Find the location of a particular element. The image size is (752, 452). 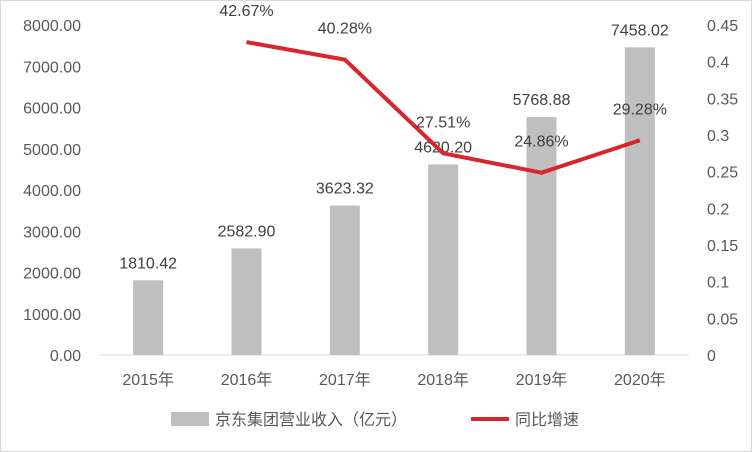

left-axis-tick-label: 3000.00 is located at coordinates (52, 232).